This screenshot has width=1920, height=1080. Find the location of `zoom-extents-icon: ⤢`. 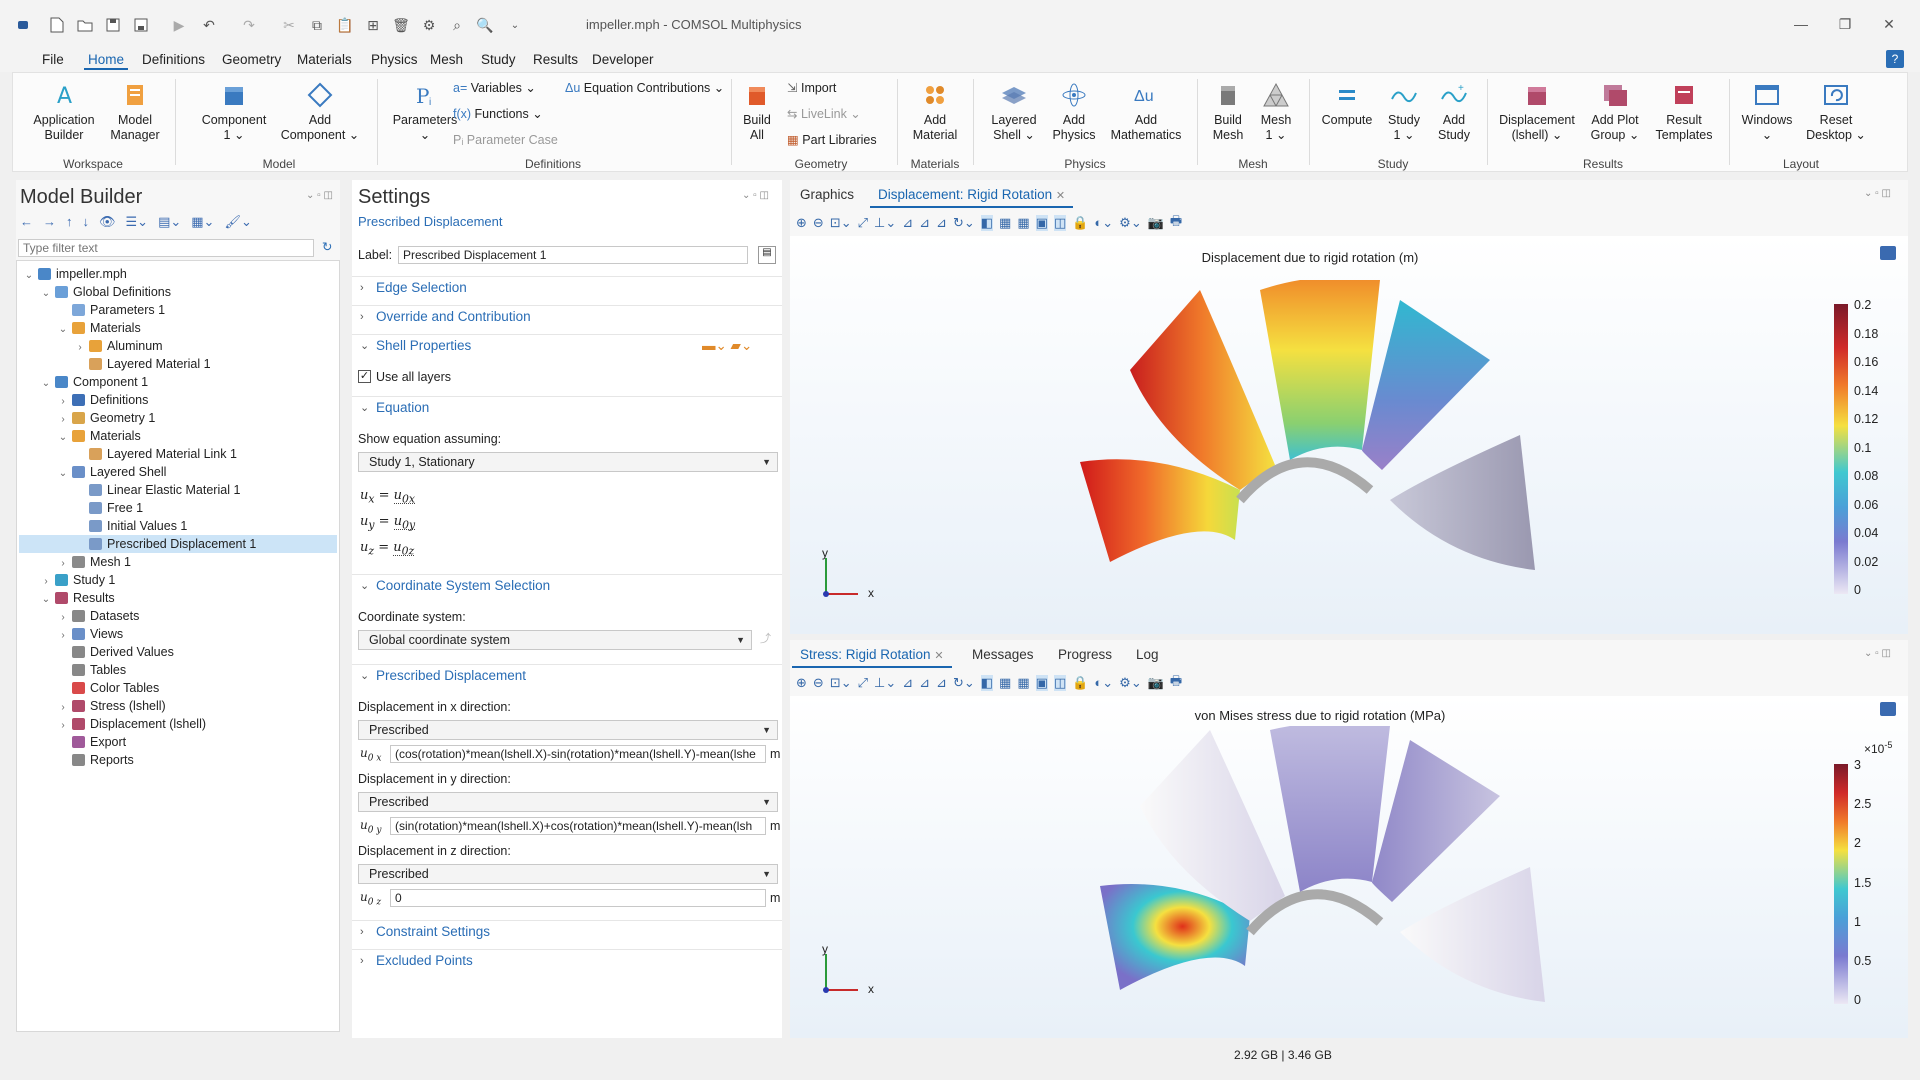

zoom-extents-icon: ⤢ is located at coordinates (863, 222).